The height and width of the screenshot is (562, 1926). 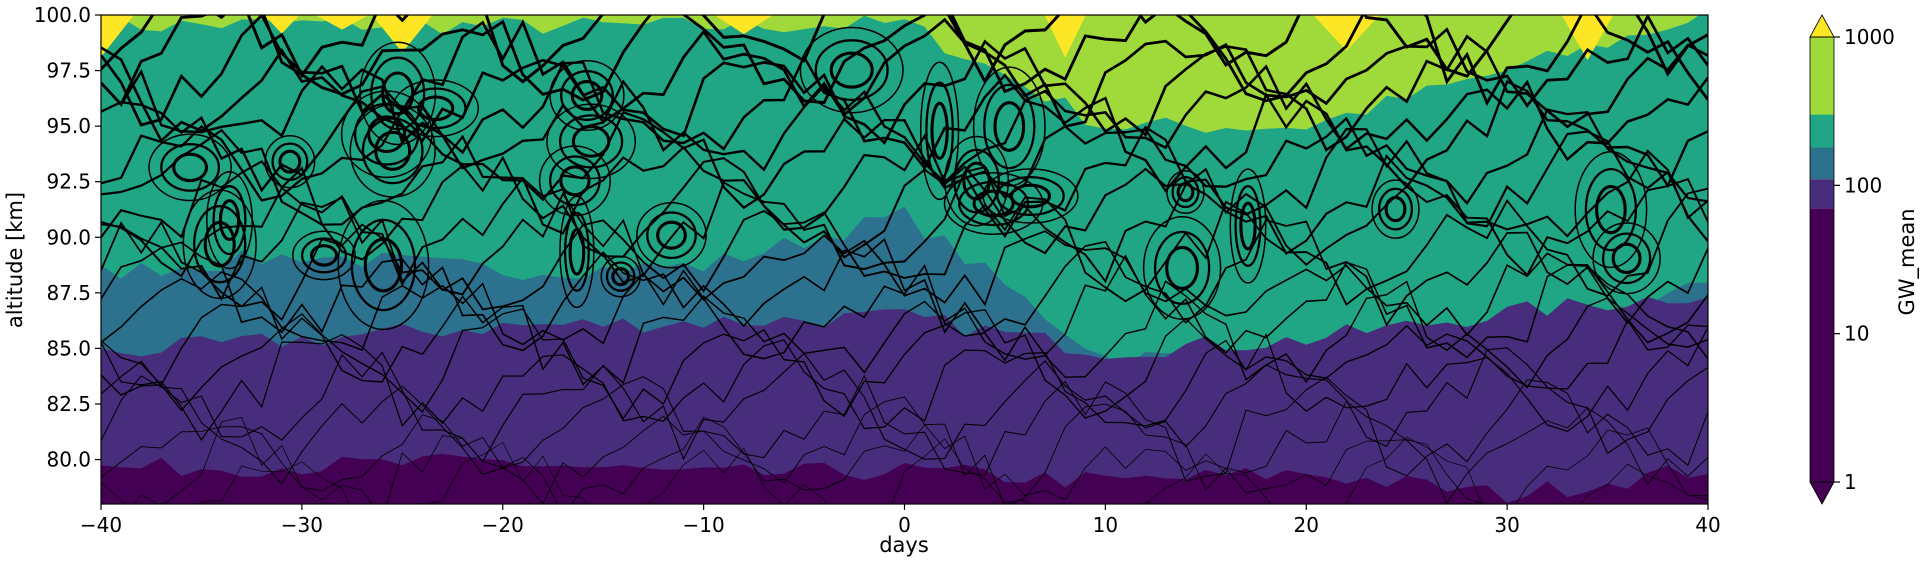 What do you see at coordinates (1856, 334) in the screenshot?
I see `colorbar-tick-label: 10` at bounding box center [1856, 334].